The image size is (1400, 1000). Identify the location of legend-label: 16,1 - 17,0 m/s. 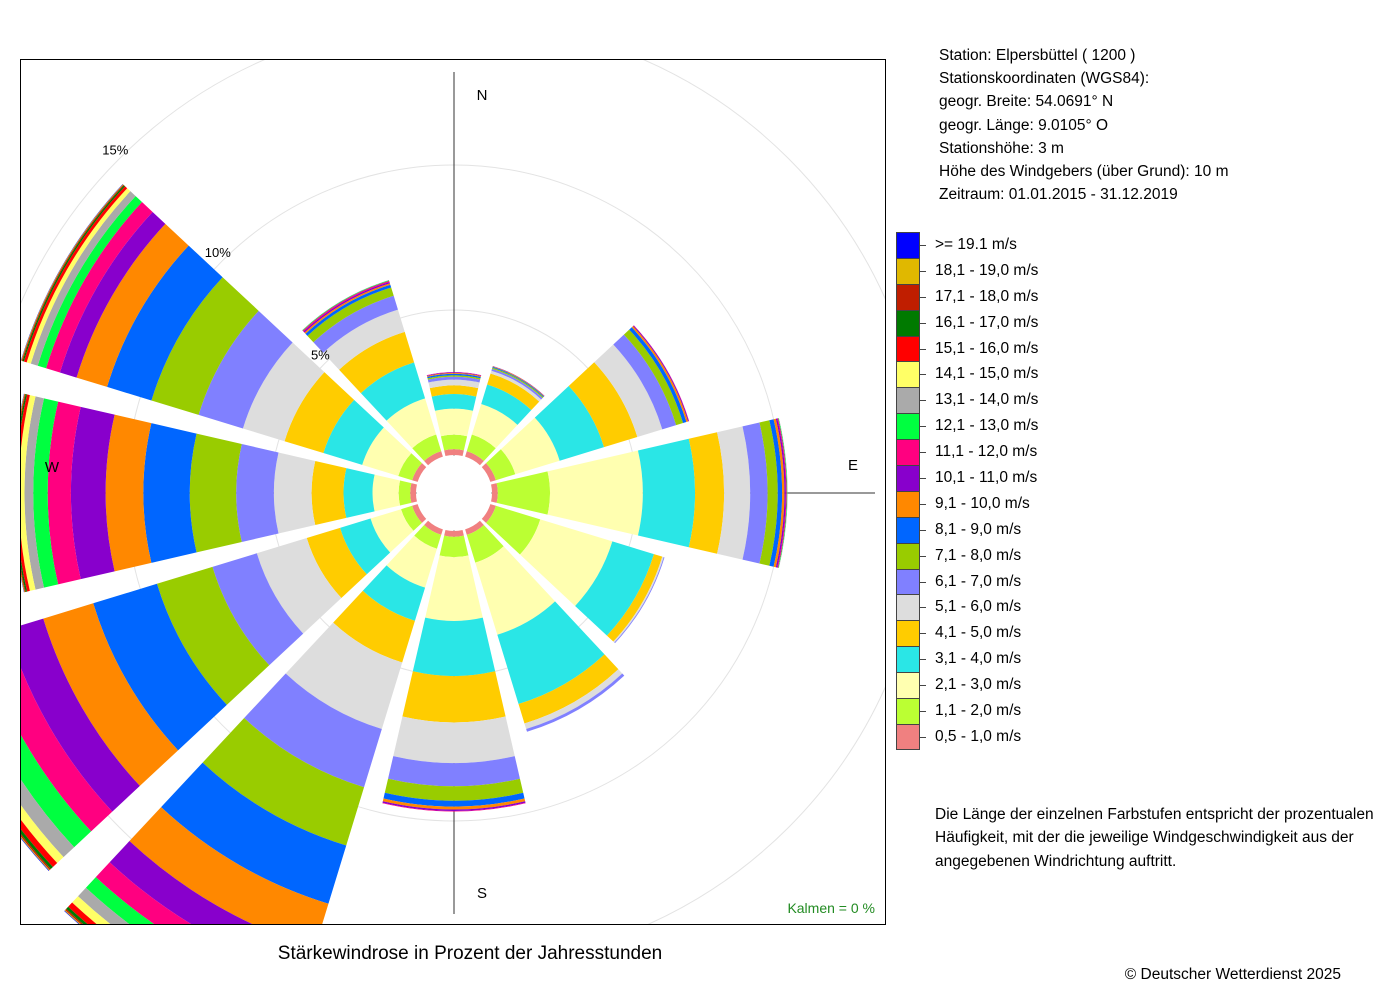
(987, 322).